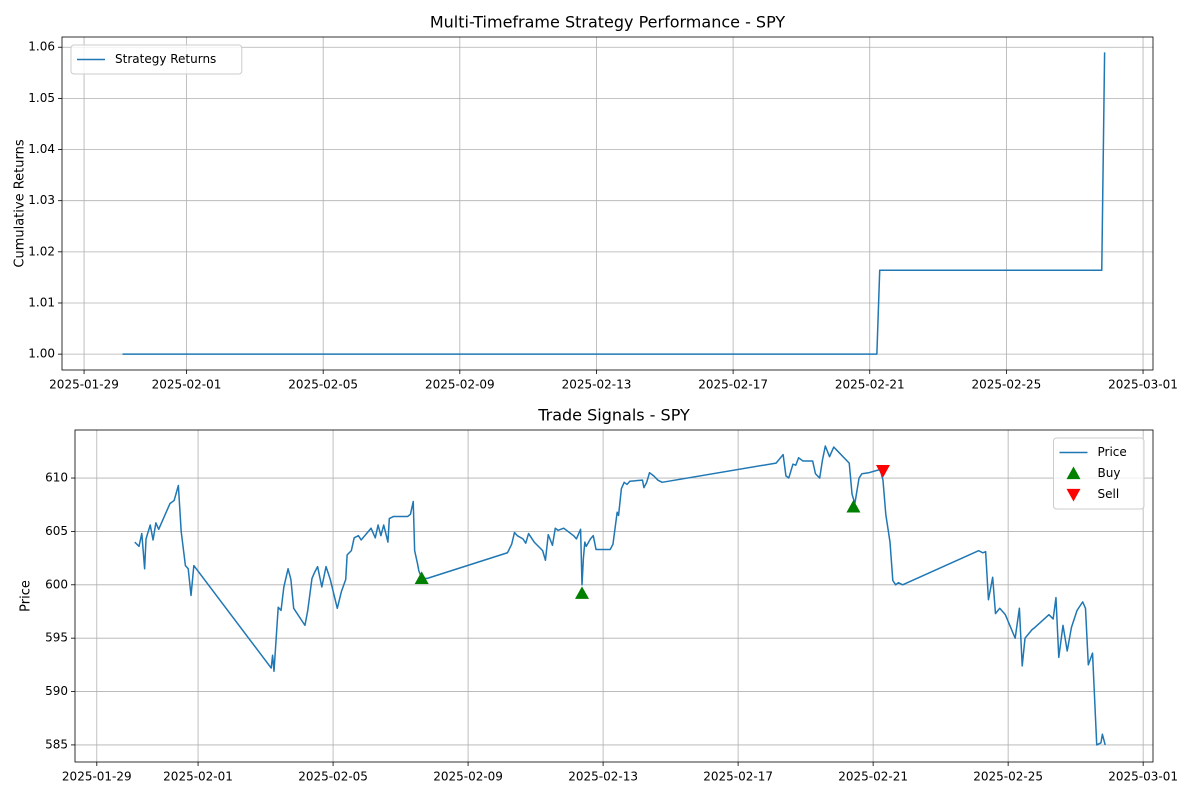 The image size is (1200, 800). Describe the element at coordinates (56, 531) in the screenshot. I see `y-tick-label: 605` at that location.